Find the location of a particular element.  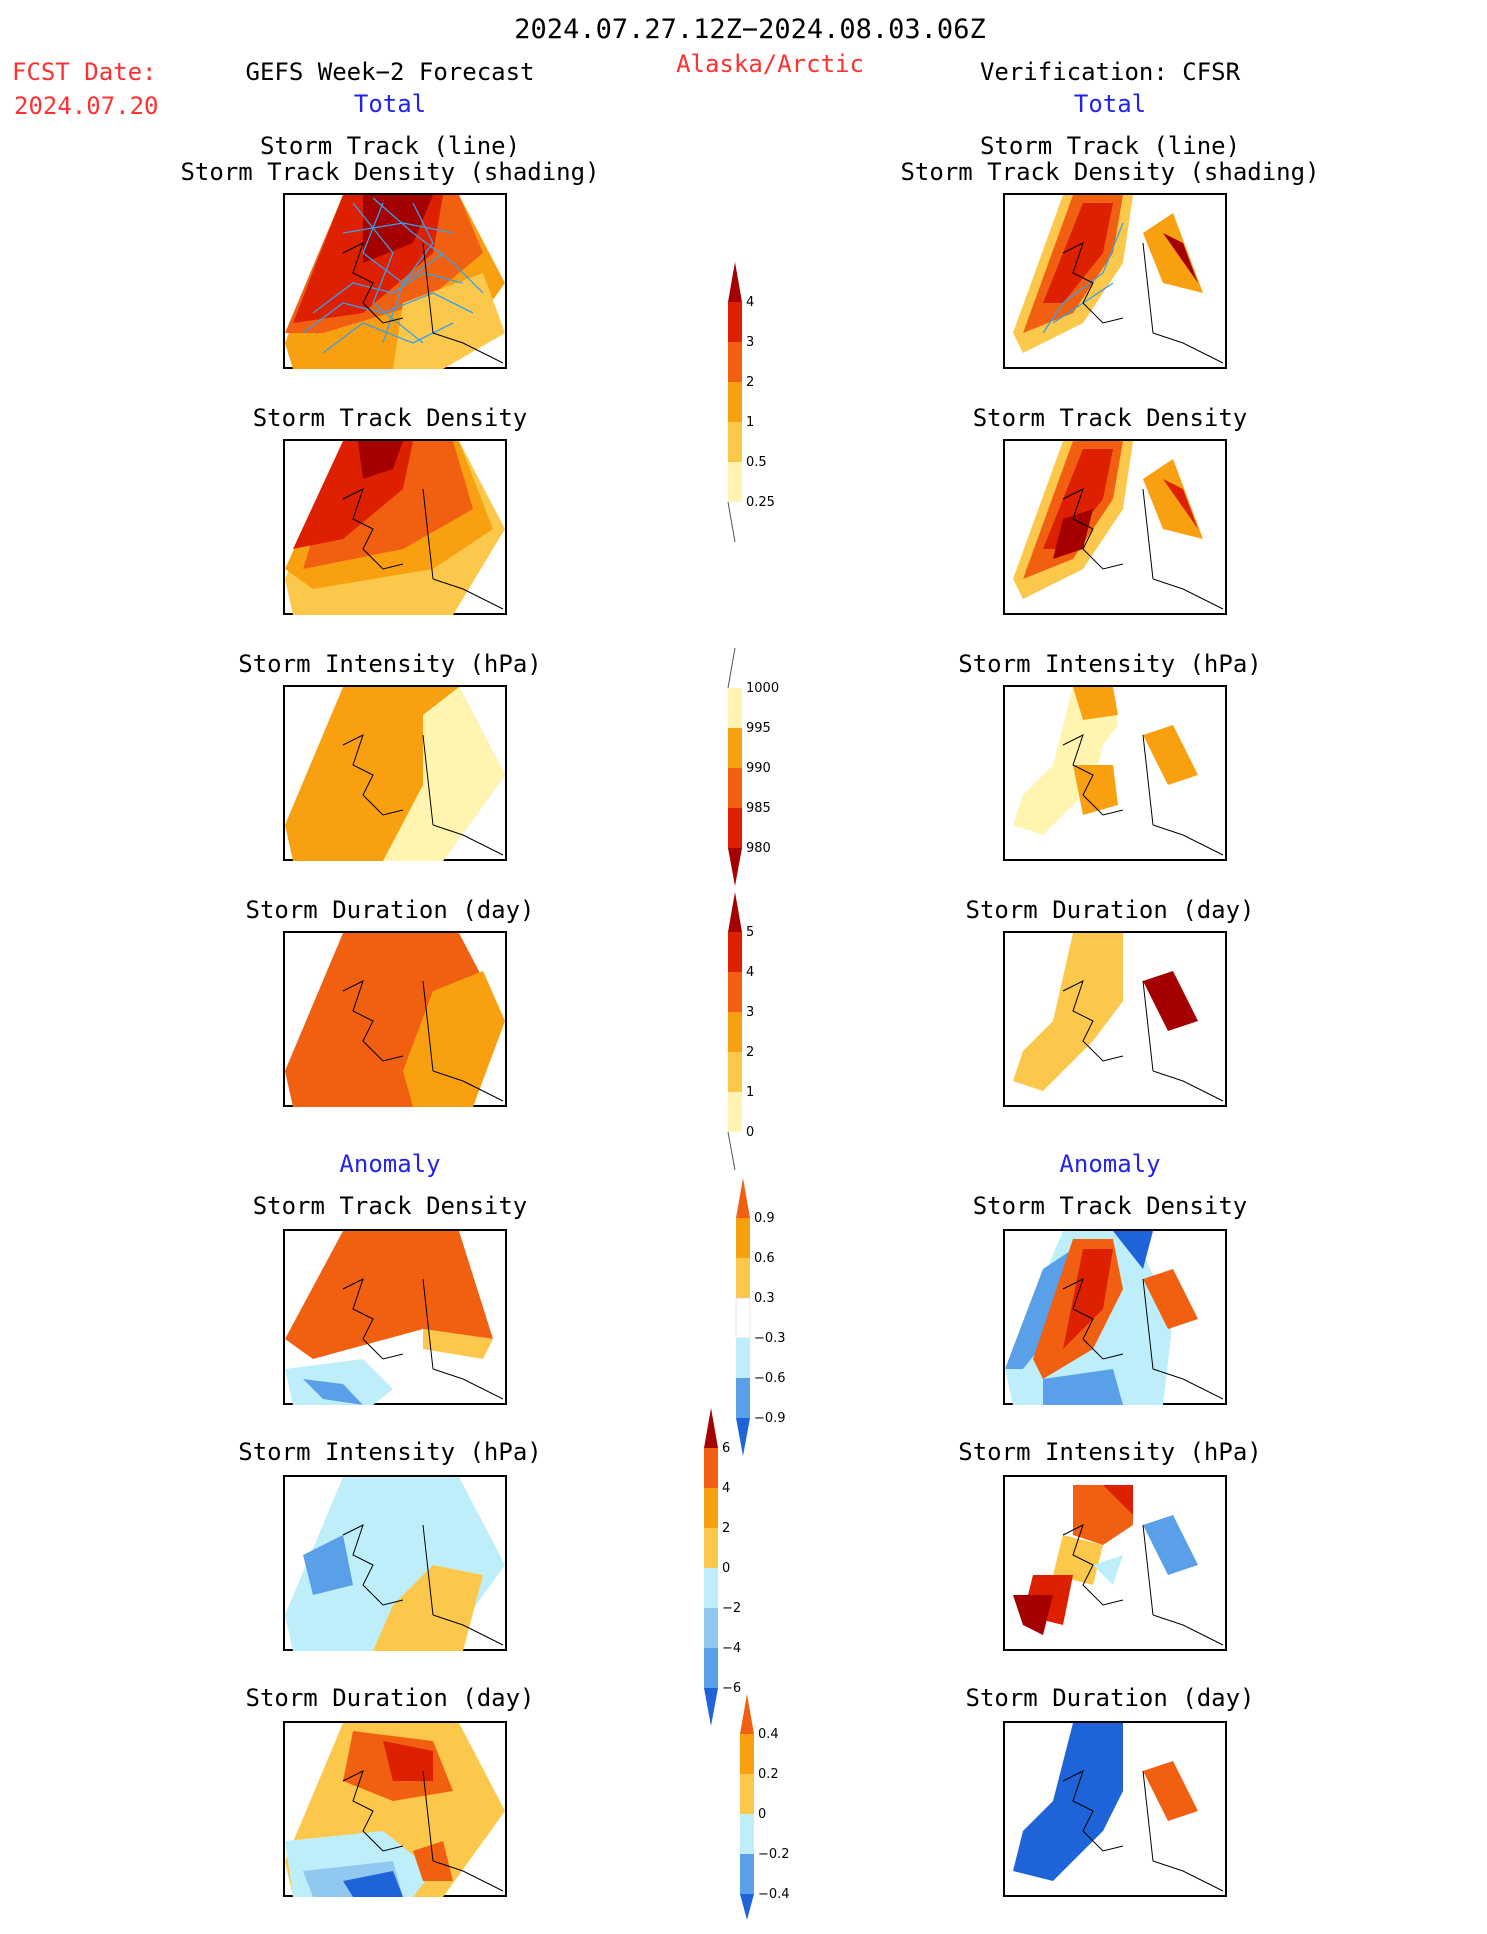

right-duration-title: Storm Duration (day) is located at coordinates (1110, 910).